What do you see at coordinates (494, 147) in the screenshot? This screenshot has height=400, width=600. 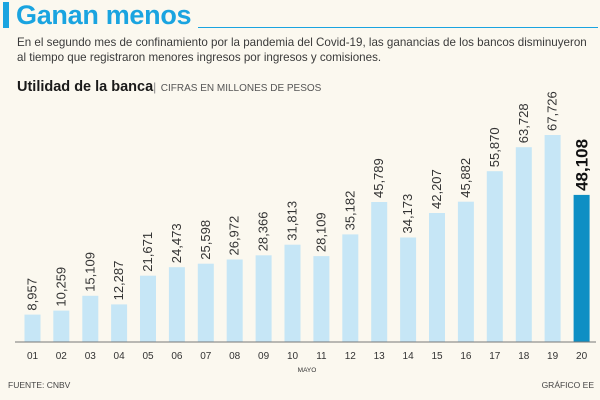 I see `value-label-17: 55,870` at bounding box center [494, 147].